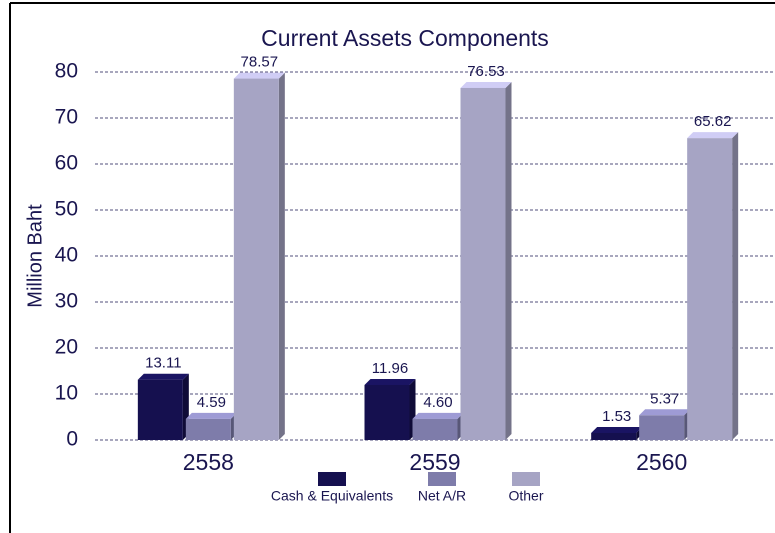 Image resolution: width=775 pixels, height=533 pixels. Describe the element at coordinates (434, 462) in the screenshot. I see `x-tick-label: 2559` at that location.